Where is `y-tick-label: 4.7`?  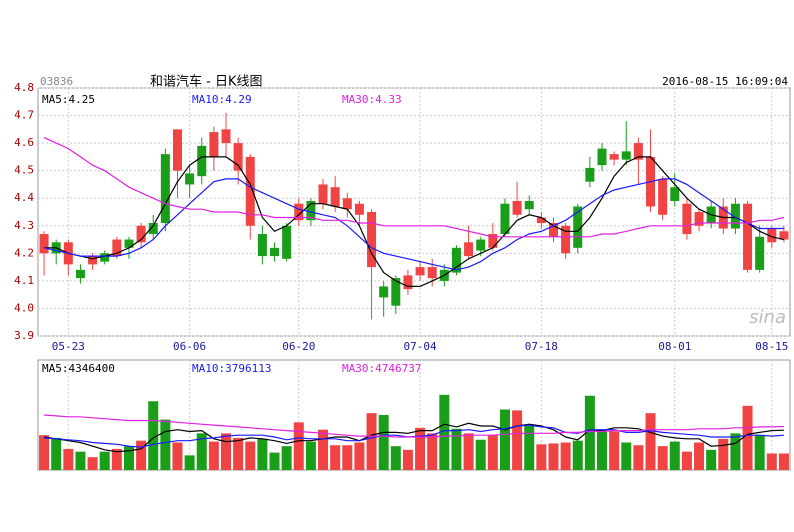
y-tick-label: 4.7 is located at coordinates (24, 115).